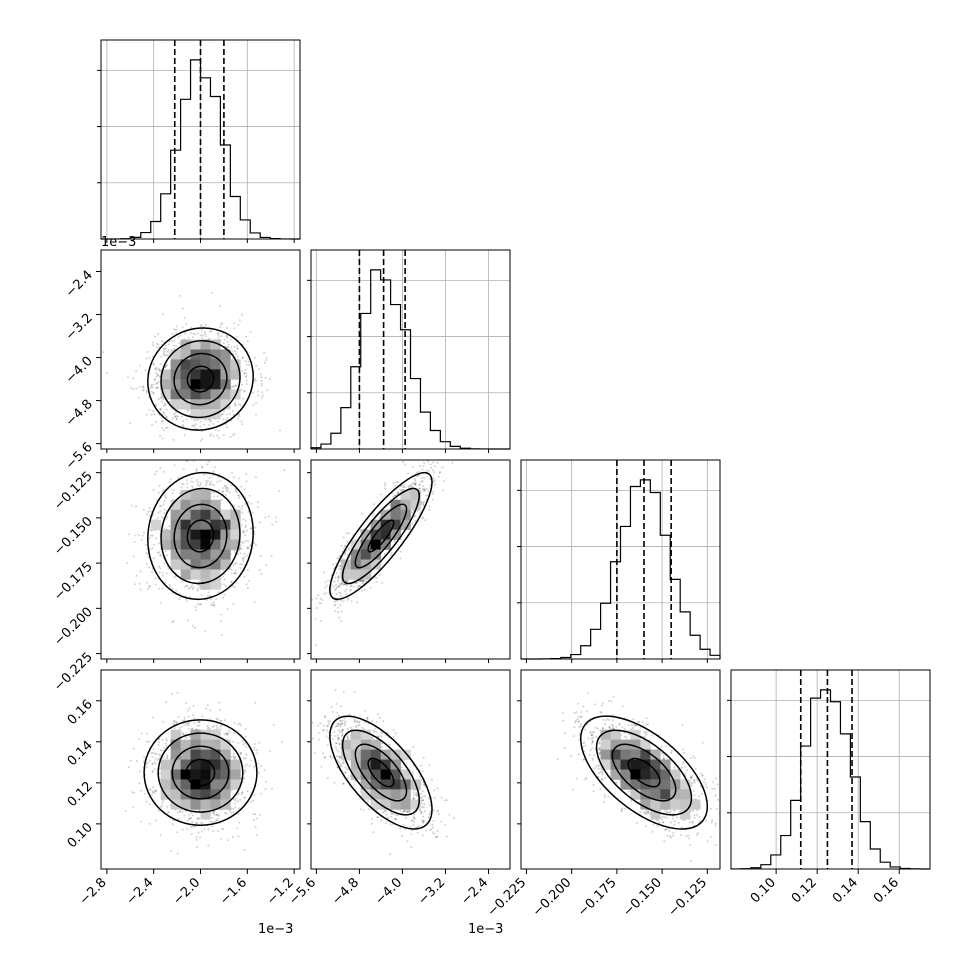  Describe the element at coordinates (485, 929) in the screenshot. I see `x-offset-label-1: 1e−3` at that location.